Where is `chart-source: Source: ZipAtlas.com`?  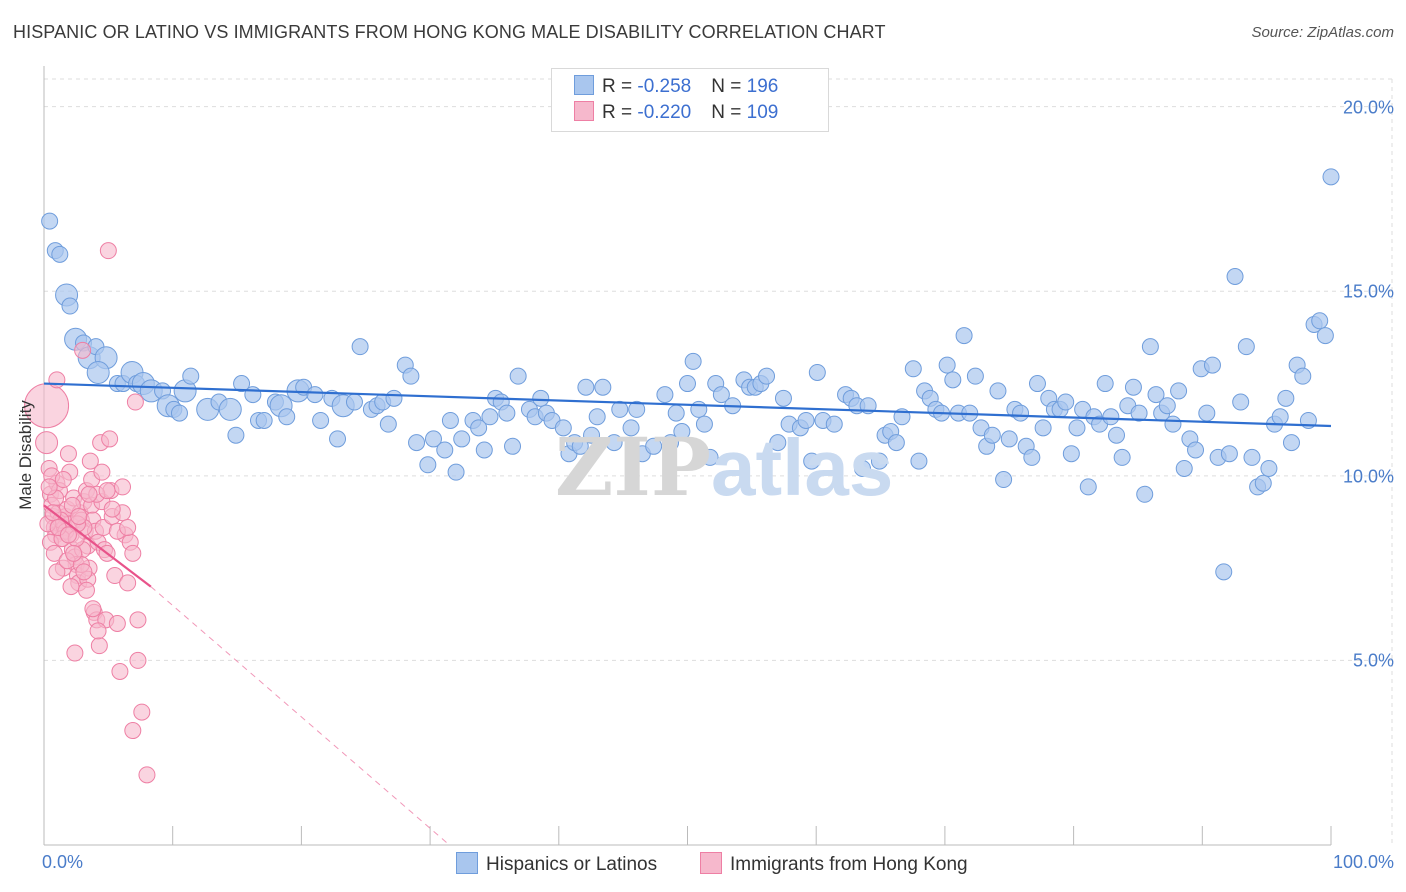 chart-source: Source: ZipAtlas.com is located at coordinates (1322, 32).